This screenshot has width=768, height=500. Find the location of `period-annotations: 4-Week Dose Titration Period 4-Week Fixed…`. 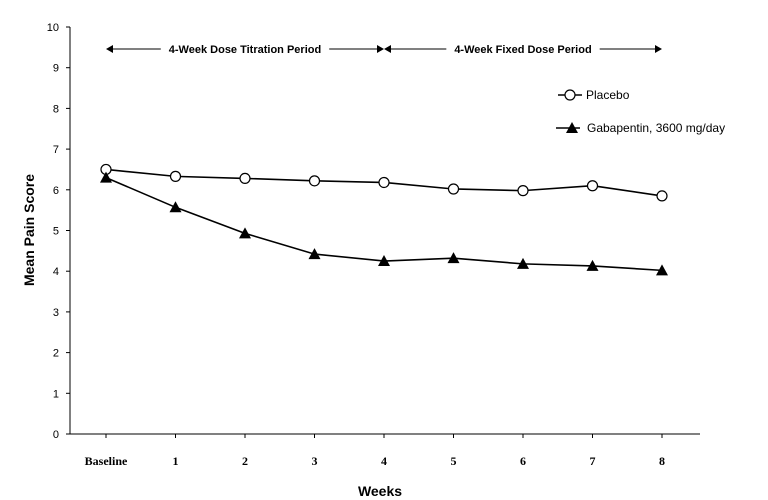

period-annotations: 4-Week Dose Titration Period 4-Week Fixed… is located at coordinates (384, 50).